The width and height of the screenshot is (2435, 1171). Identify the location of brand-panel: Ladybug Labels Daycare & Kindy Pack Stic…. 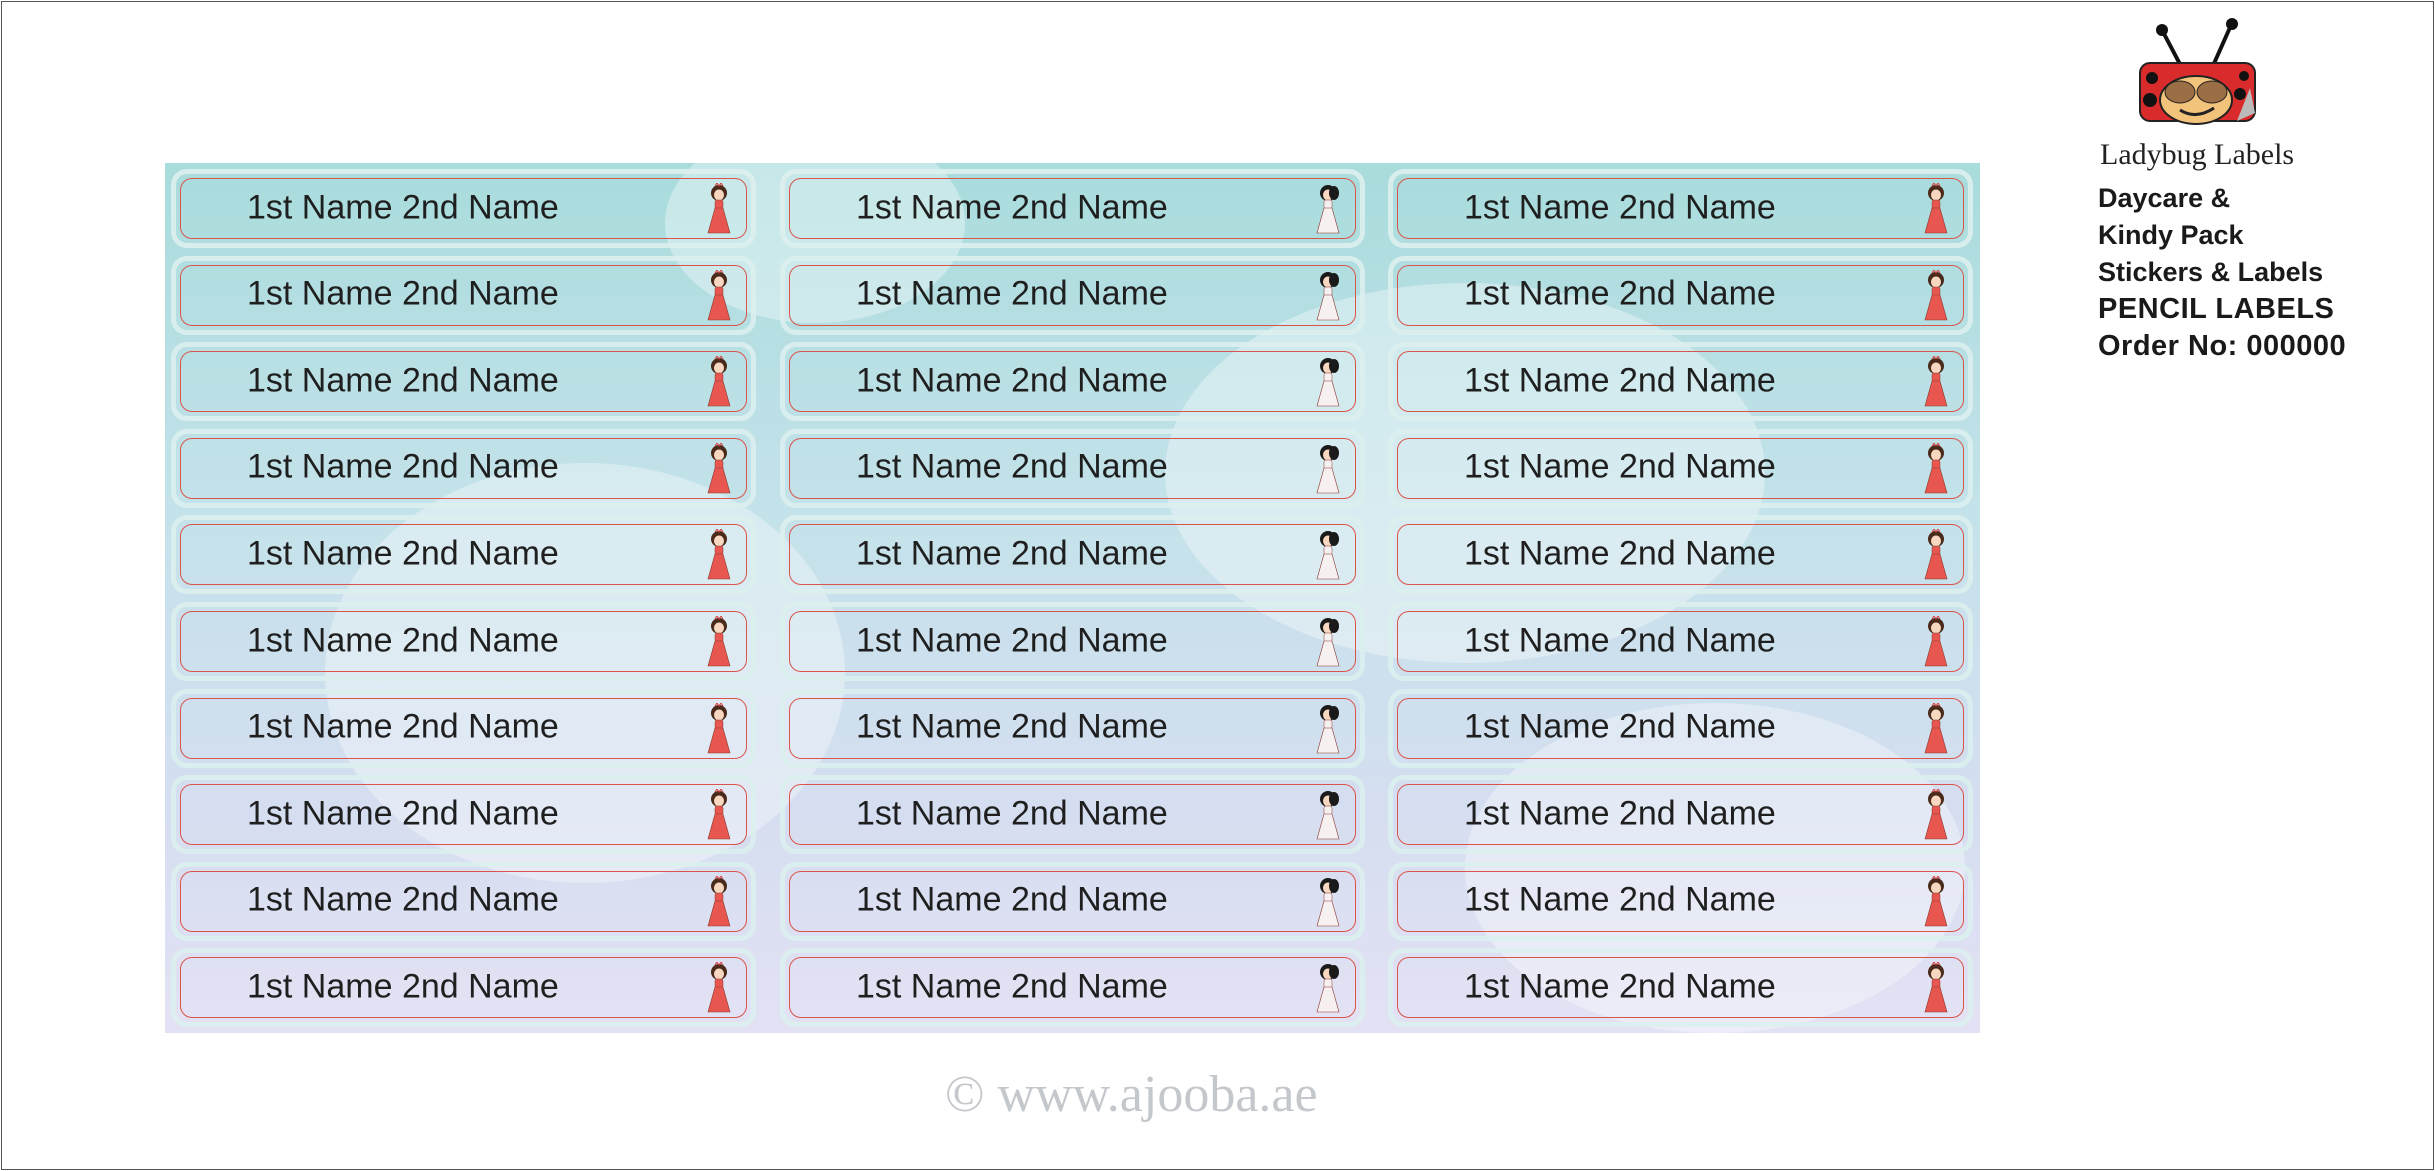
(2222, 191).